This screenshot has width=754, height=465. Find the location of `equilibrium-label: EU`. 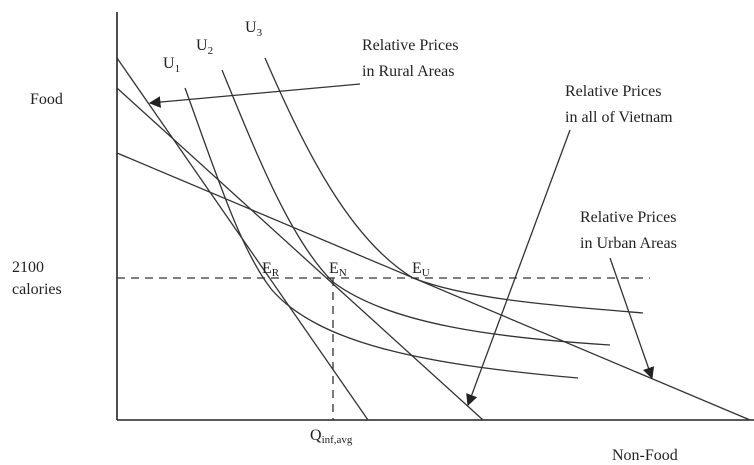

equilibrium-label: EU is located at coordinates (421, 269).